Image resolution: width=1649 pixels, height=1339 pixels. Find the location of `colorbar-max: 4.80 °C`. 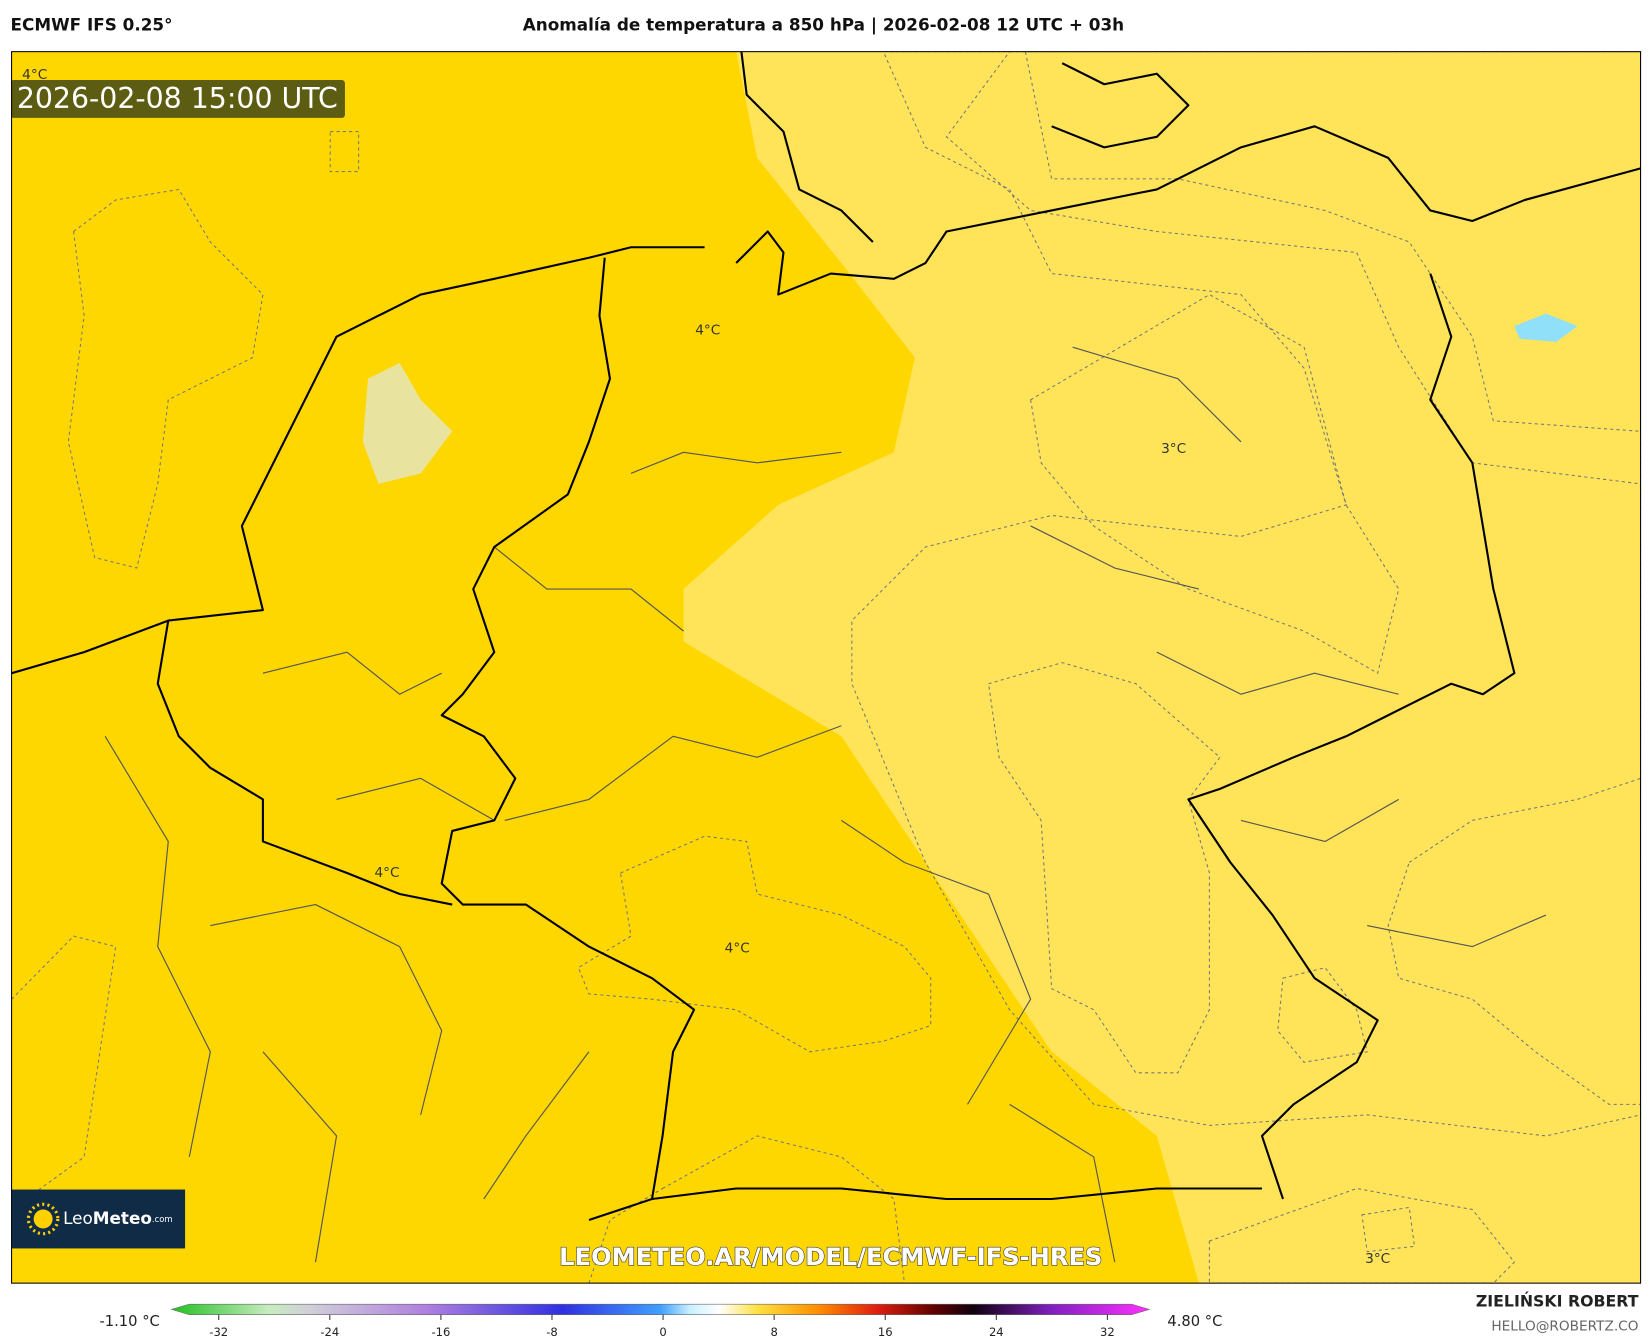

colorbar-max: 4.80 °C is located at coordinates (1194, 1321).